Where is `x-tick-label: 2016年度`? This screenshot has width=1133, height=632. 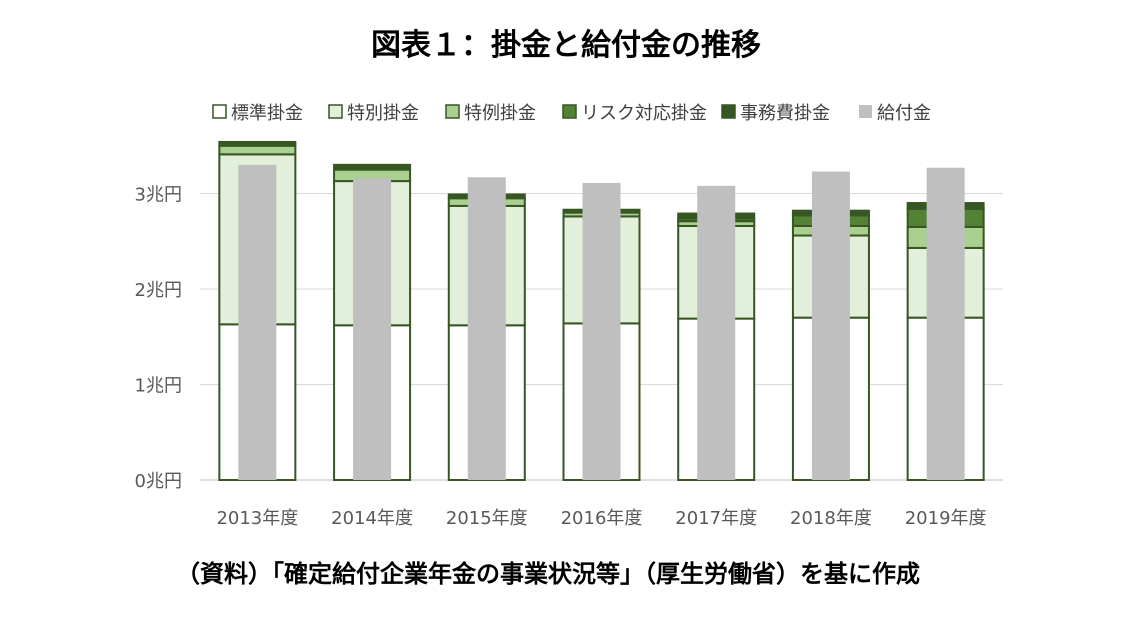 x-tick-label: 2016年度 is located at coordinates (602, 518).